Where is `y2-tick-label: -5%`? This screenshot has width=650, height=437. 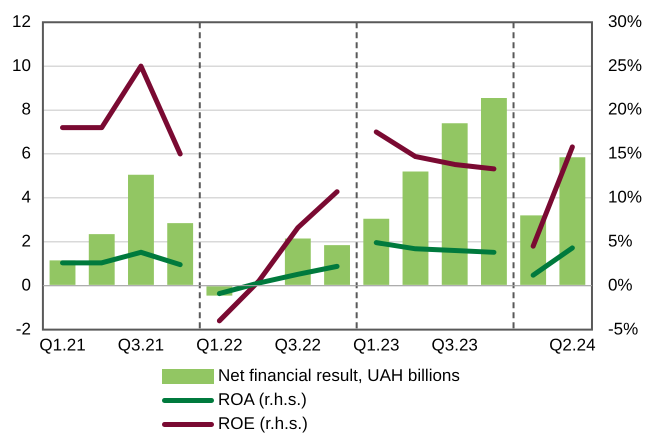 y2-tick-label: -5% is located at coordinates (623, 328).